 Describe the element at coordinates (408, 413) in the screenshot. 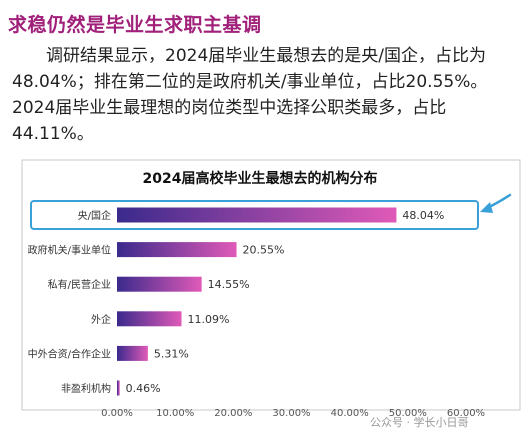

I see `x-tick-label: 50.00%` at that location.